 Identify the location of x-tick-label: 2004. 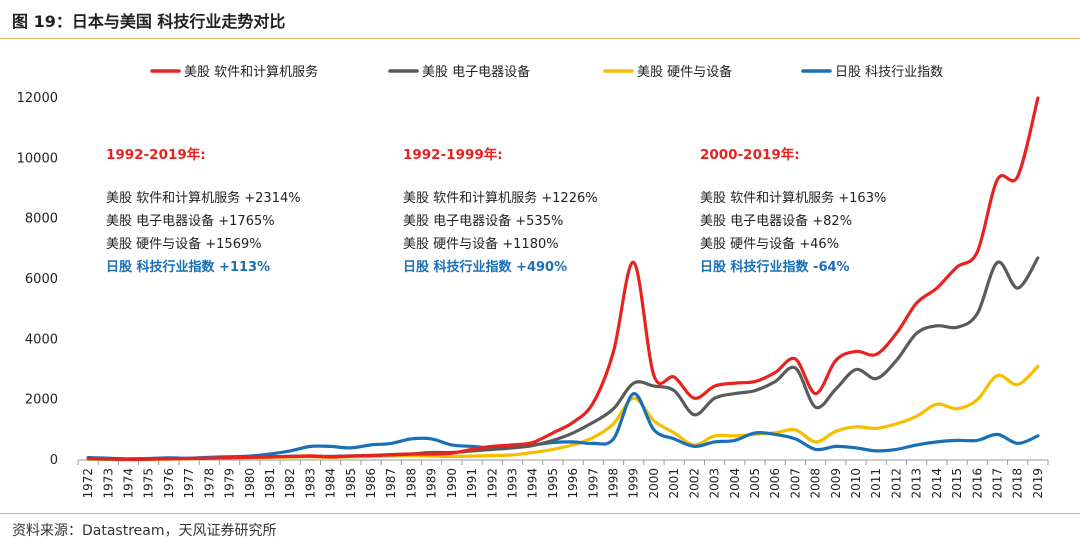
(735, 483).